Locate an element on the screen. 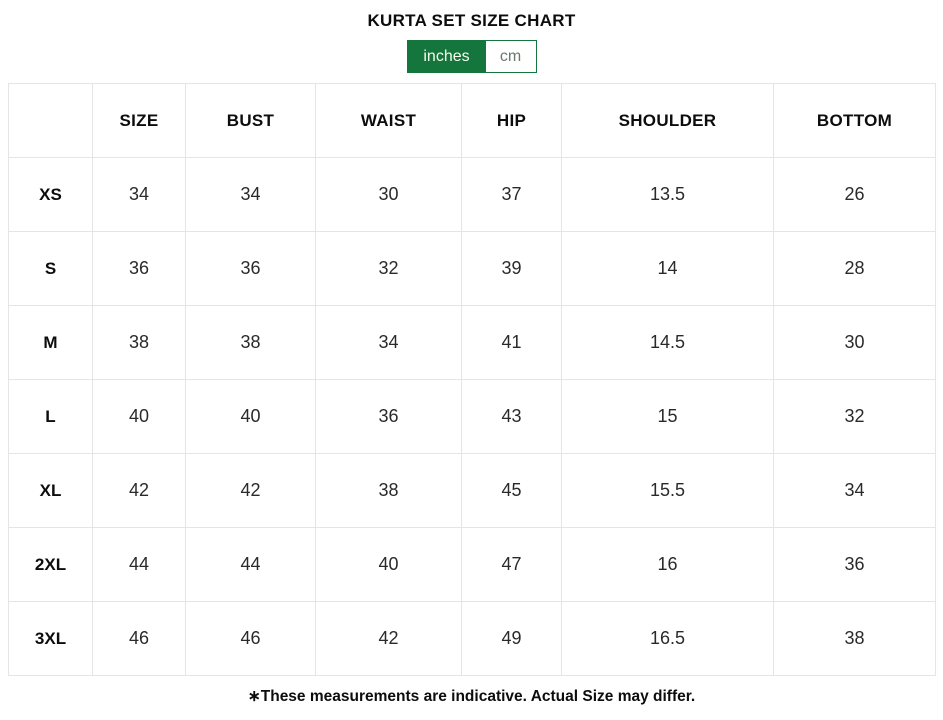 Image resolution: width=943 pixels, height=720 pixels. size-row-label: 3XL is located at coordinates (50, 638).